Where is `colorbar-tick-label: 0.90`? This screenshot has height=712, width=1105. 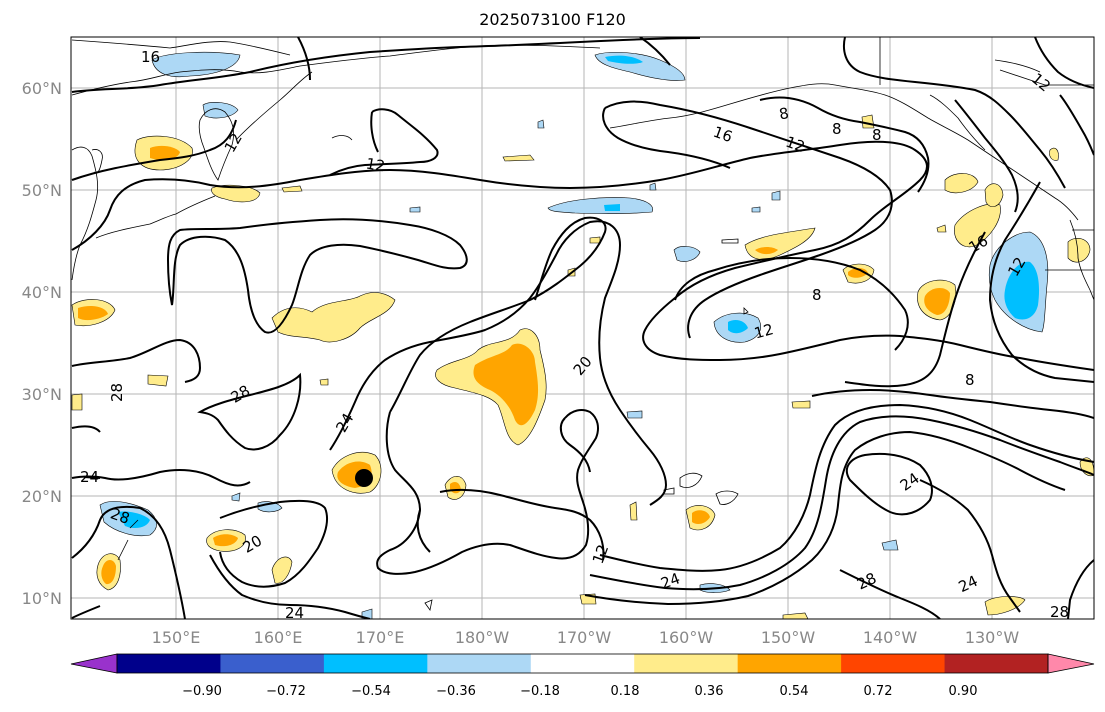
colorbar-tick-label: 0.90 is located at coordinates (963, 691).